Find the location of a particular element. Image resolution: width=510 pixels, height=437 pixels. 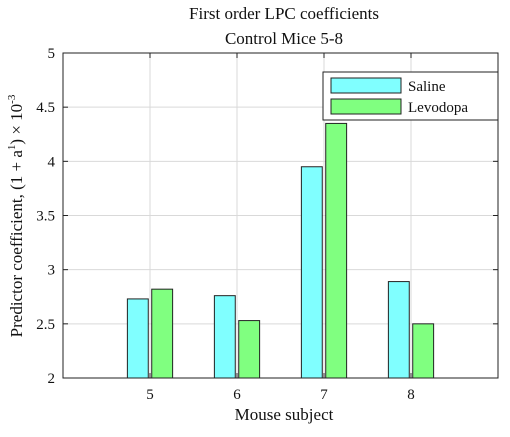

y-tick-label: 3.5 is located at coordinates (45, 217).